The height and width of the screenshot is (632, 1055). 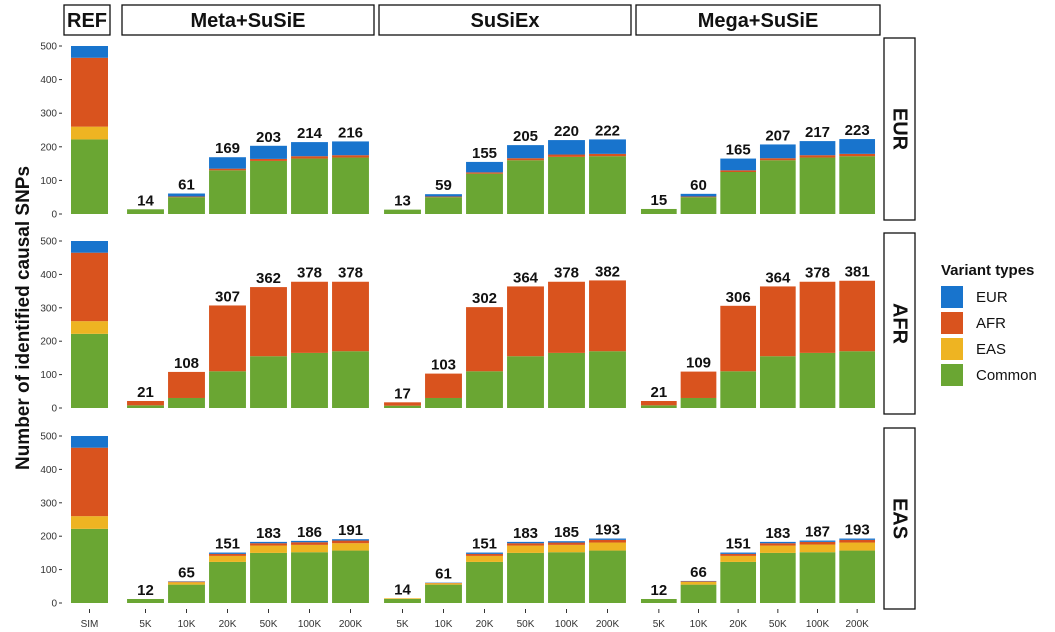 I want to click on bar-total-label: 61, so click(x=186, y=185).